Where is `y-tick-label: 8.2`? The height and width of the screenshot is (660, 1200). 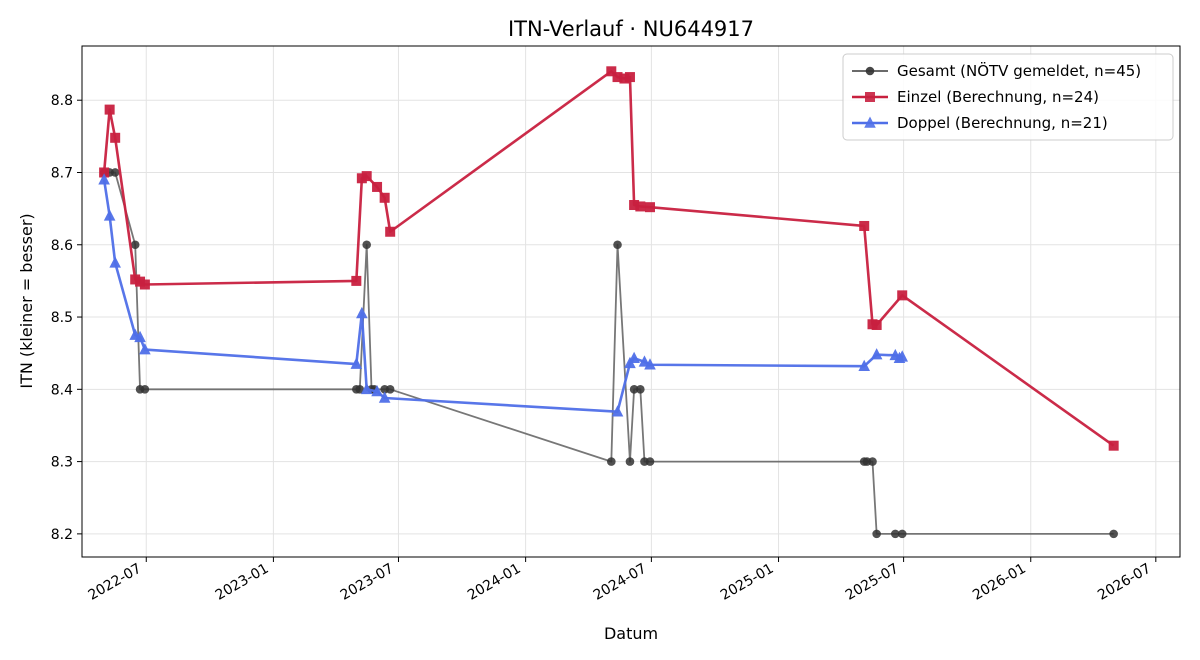
y-tick-label: 8.2 is located at coordinates (62, 535).